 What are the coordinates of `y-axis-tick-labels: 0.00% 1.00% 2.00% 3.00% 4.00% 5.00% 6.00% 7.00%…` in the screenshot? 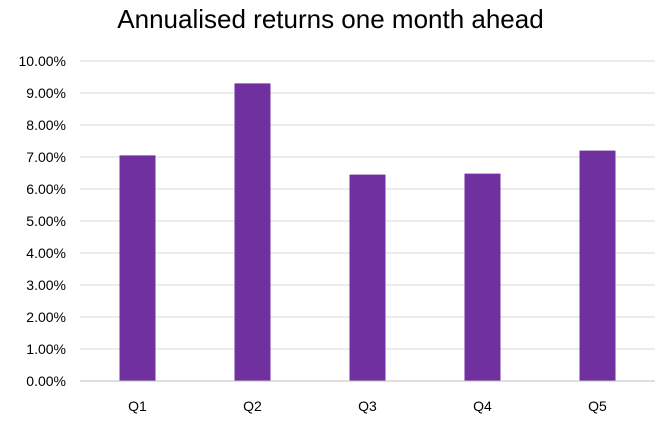 It's located at (42, 221).